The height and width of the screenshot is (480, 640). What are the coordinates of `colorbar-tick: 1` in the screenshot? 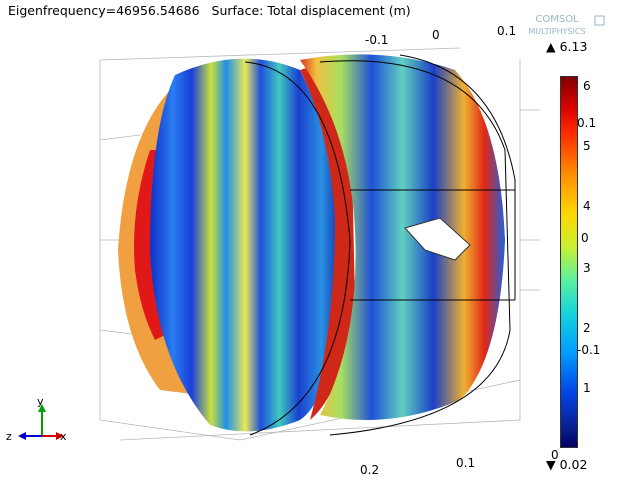 It's located at (587, 388).